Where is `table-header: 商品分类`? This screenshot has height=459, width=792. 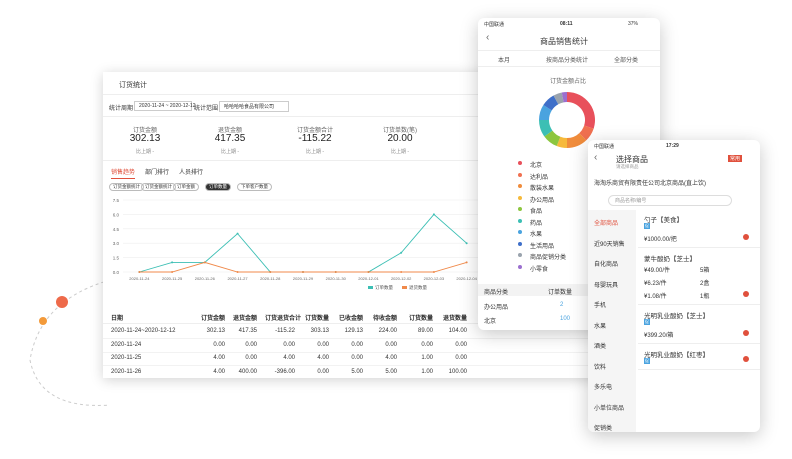
table-header: 商品分类 is located at coordinates (496, 293).